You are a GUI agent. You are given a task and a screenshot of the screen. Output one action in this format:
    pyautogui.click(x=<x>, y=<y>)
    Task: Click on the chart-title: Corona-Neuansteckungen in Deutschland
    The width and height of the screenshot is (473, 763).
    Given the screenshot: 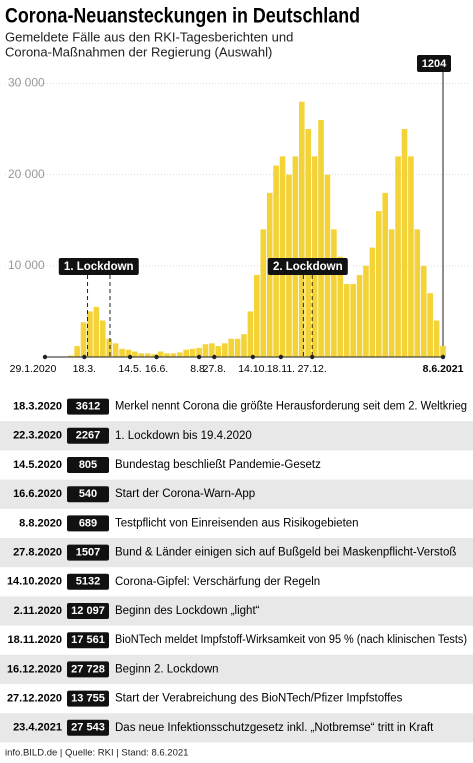 What is the action you would take?
    pyautogui.click(x=182, y=16)
    